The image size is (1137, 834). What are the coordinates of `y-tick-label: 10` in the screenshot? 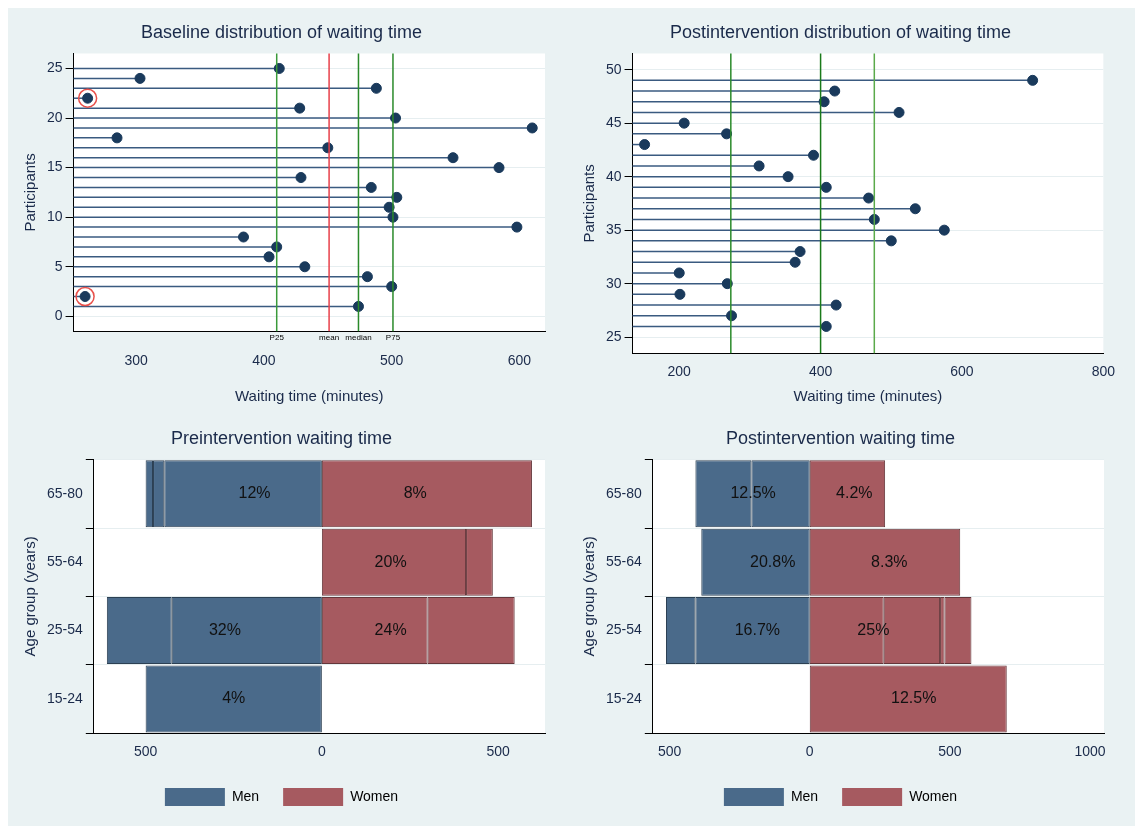 It's located at (54, 216).